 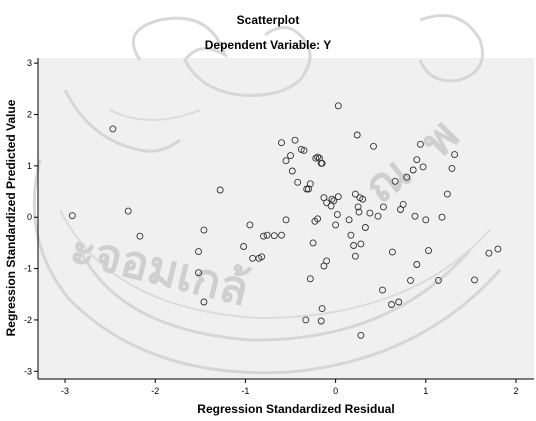 I want to click on x-tick-label: -3, so click(x=65, y=391).